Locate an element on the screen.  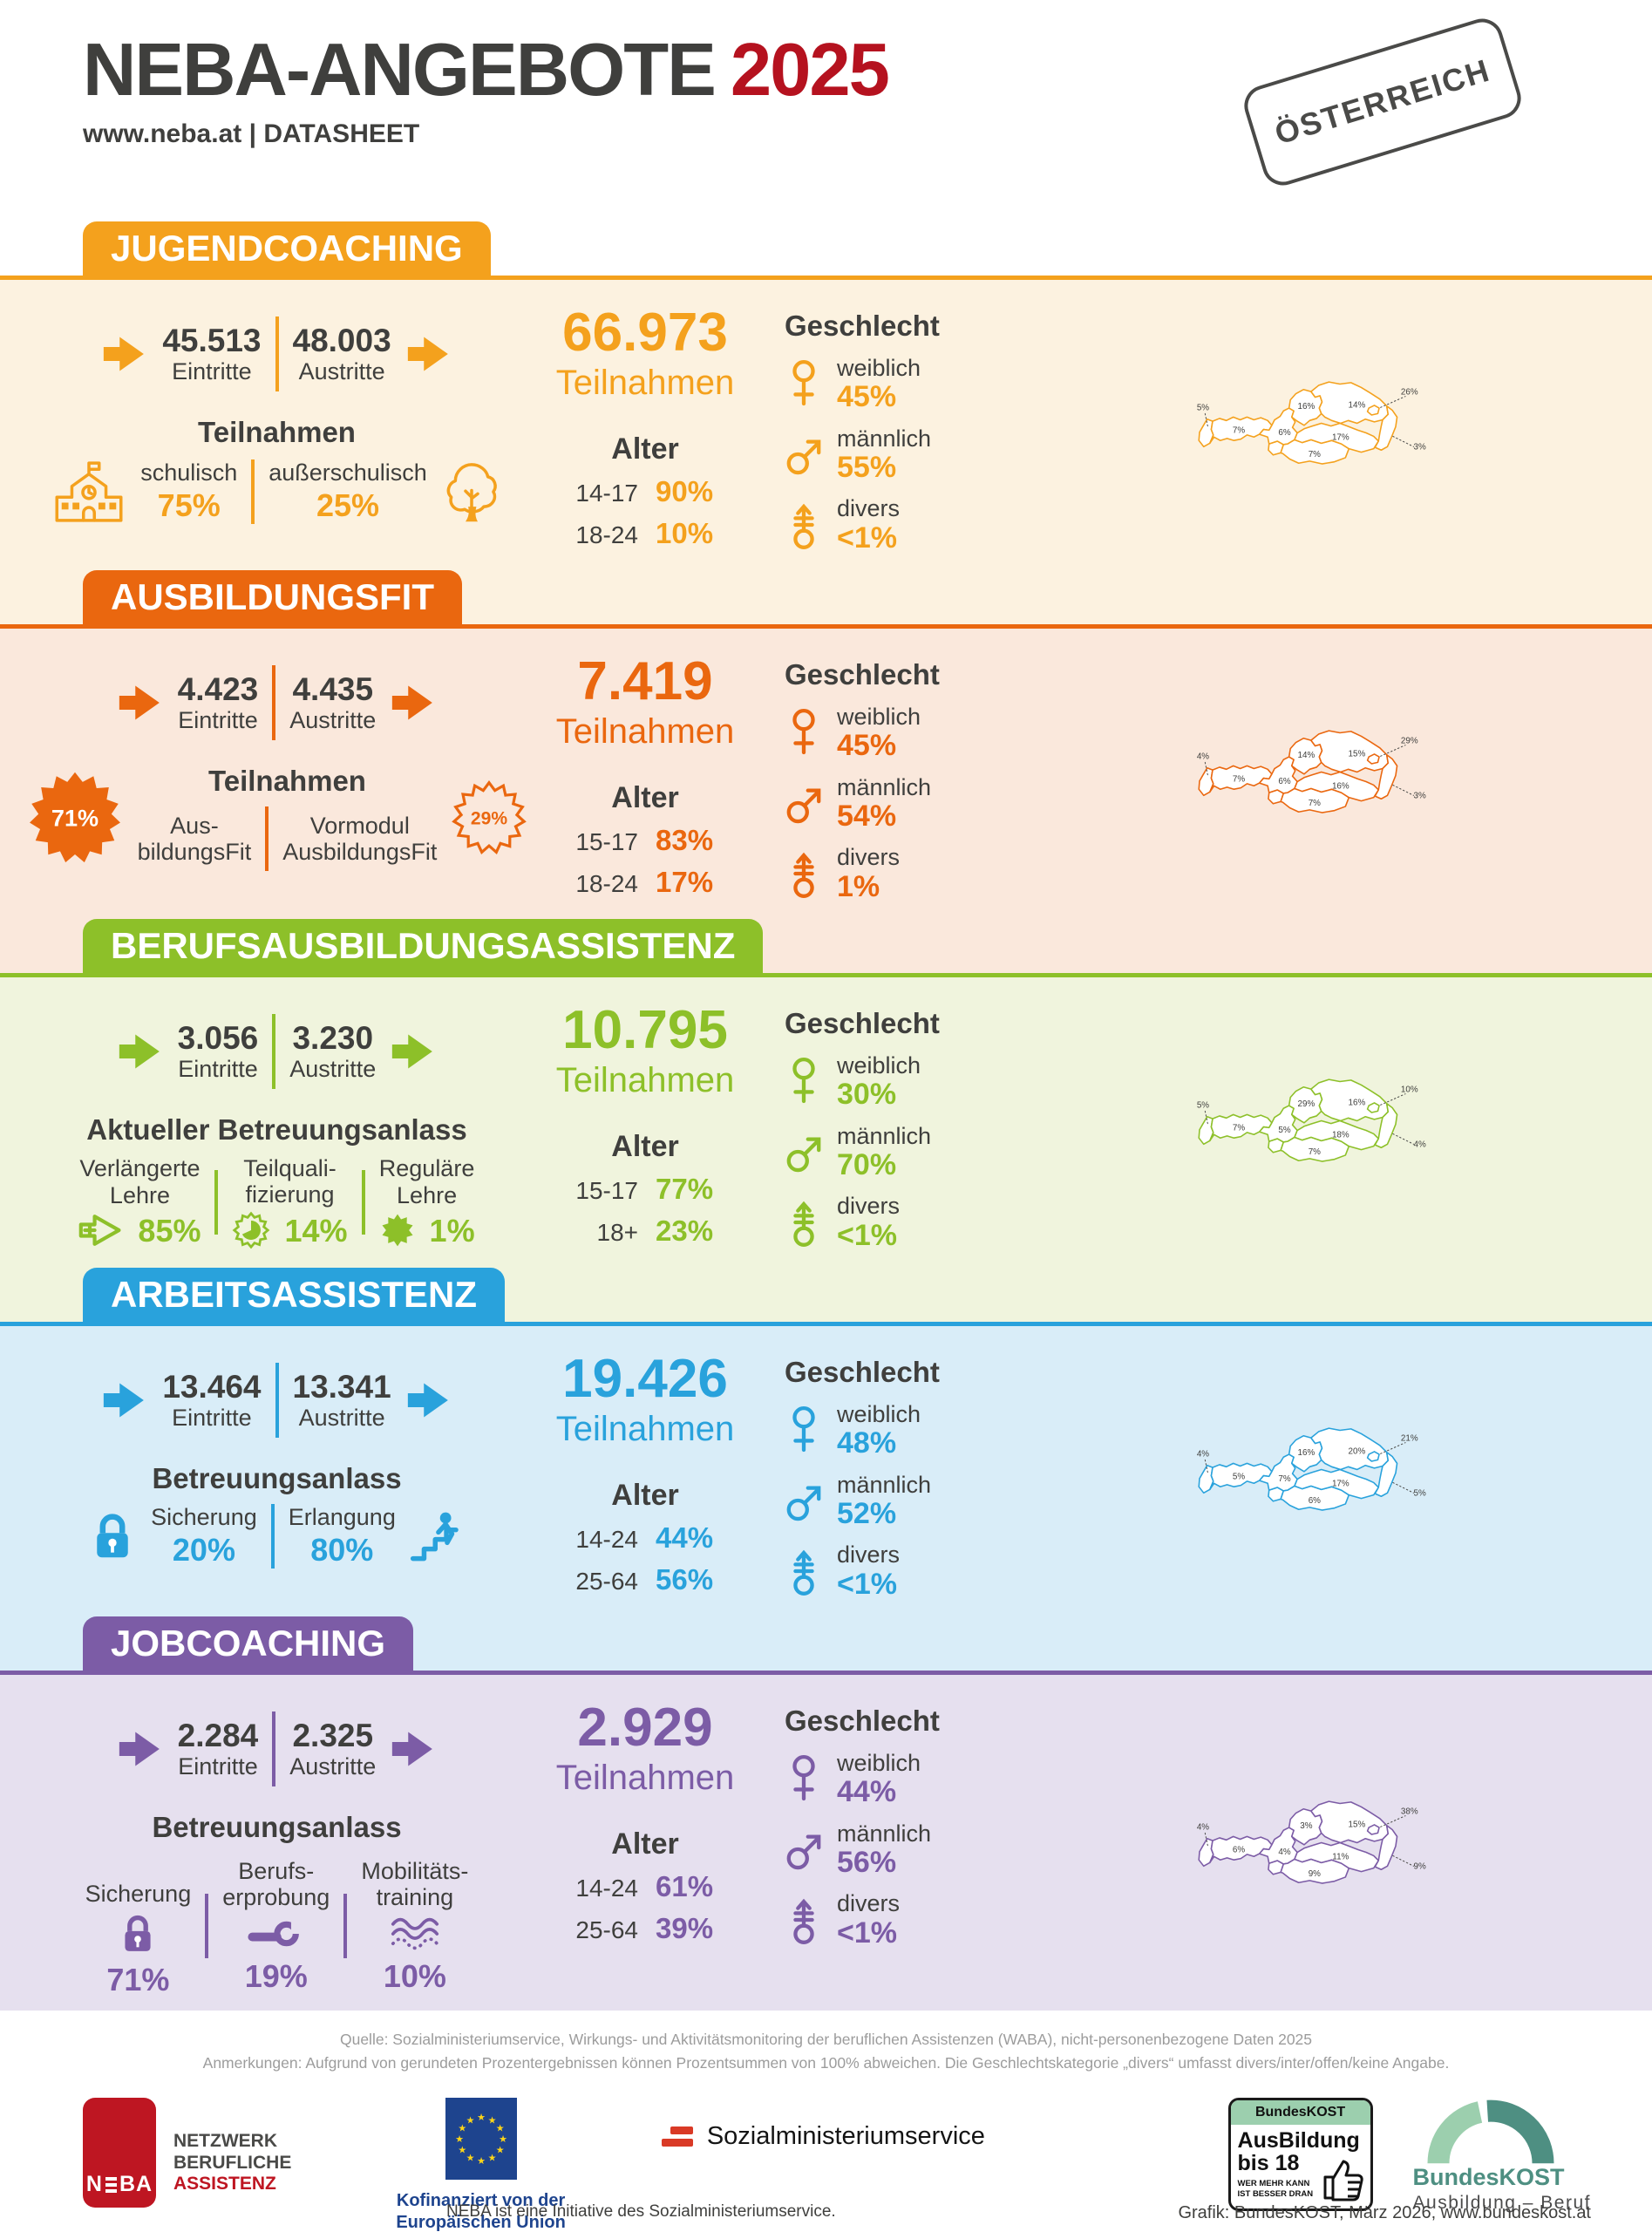
map-label-oberoesterreich: 16% is located at coordinates (1306, 1453).